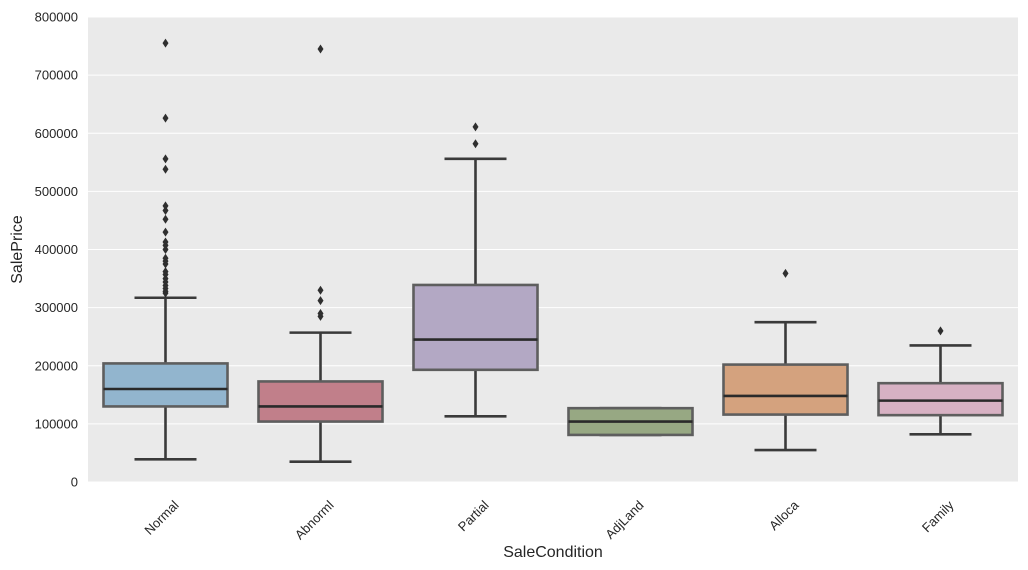  I want to click on box-family, so click(940, 381).